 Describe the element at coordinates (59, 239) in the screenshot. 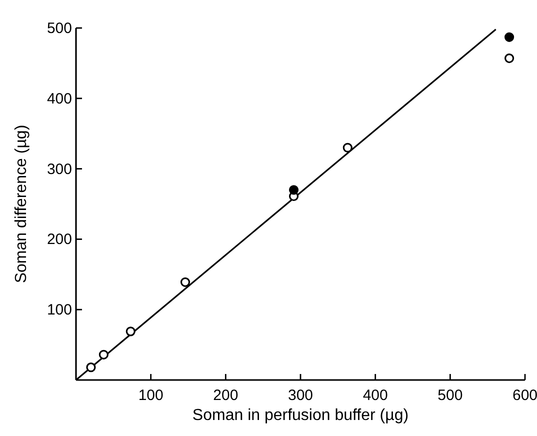

I see `y-tick-label: 200` at that location.